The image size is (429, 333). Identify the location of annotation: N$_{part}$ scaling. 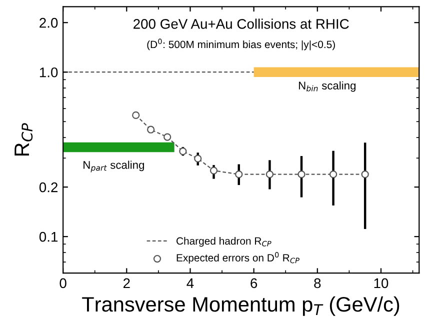
(114, 166).